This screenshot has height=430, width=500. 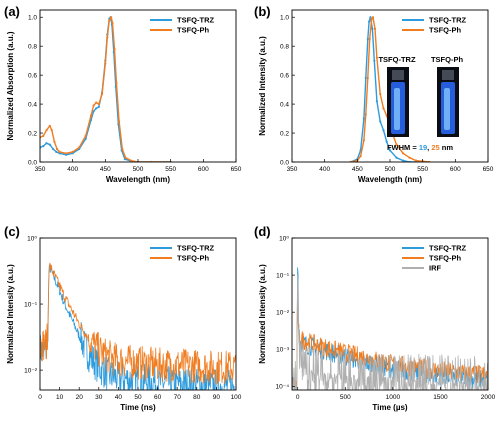 What do you see at coordinates (389, 407) in the screenshot?
I see `x-axis-title: Time (µs)` at bounding box center [389, 407].